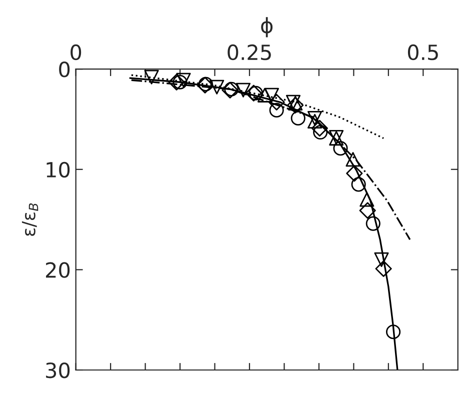 This screenshot has width=474, height=397. I want to click on y-tick-label: 0, so click(64, 70).